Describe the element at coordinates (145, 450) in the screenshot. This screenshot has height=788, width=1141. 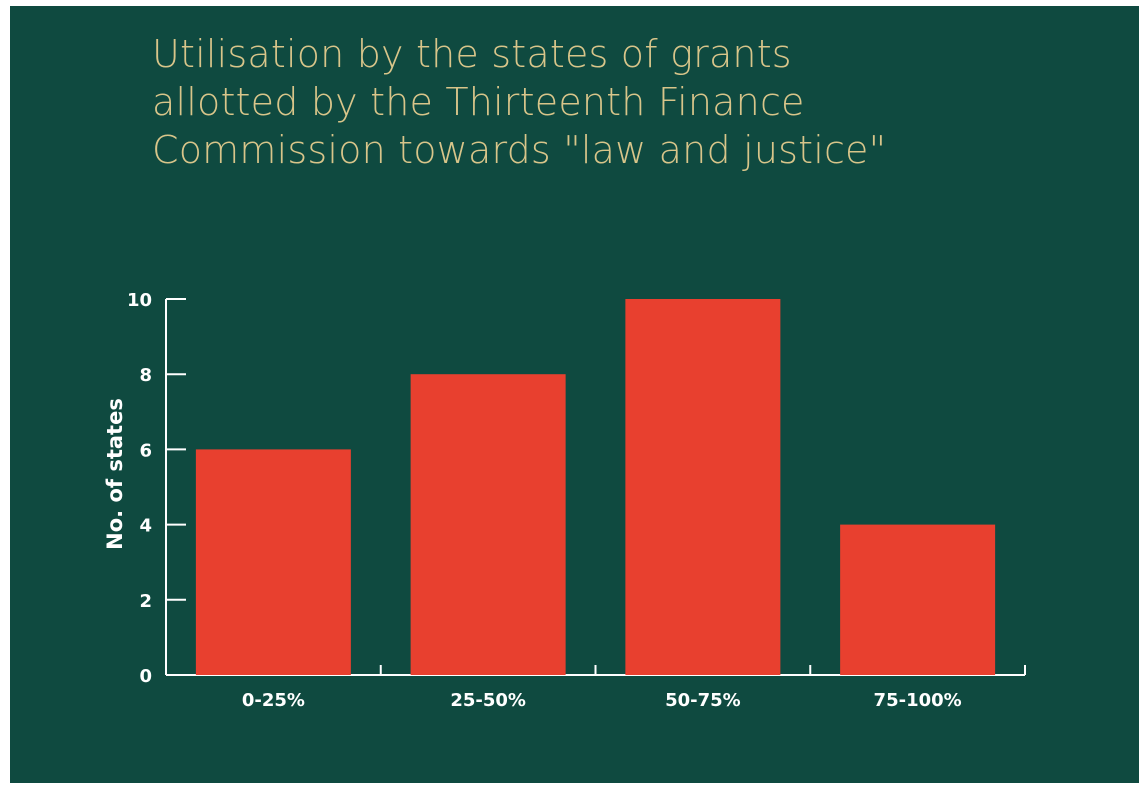
I see `y-tick-label: 6` at that location.